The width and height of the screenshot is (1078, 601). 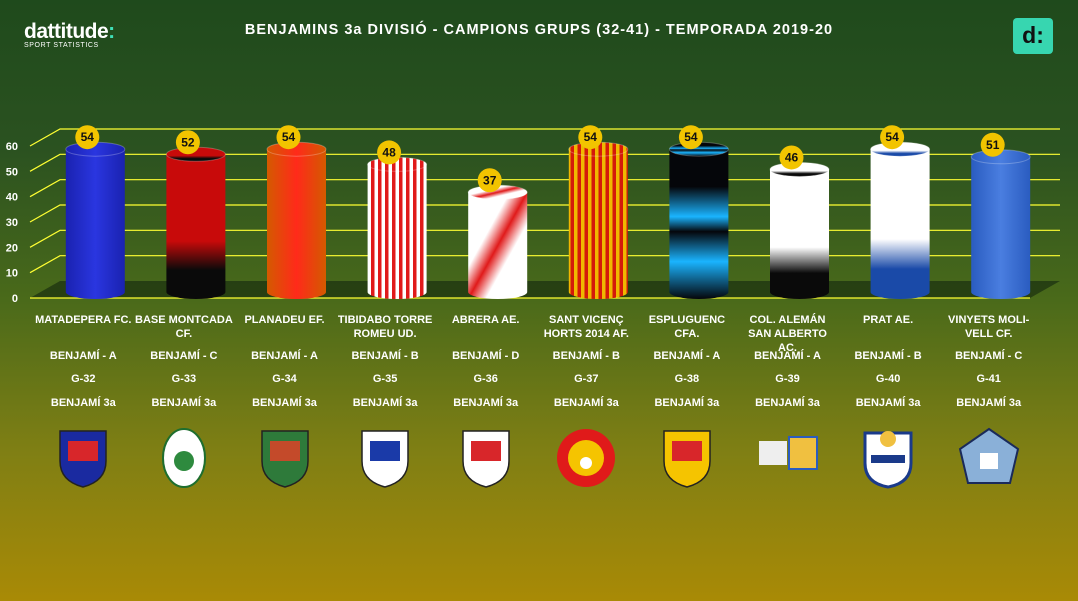 I want to click on brand-subtitle: SPORT STATISTICS, so click(x=61, y=45).